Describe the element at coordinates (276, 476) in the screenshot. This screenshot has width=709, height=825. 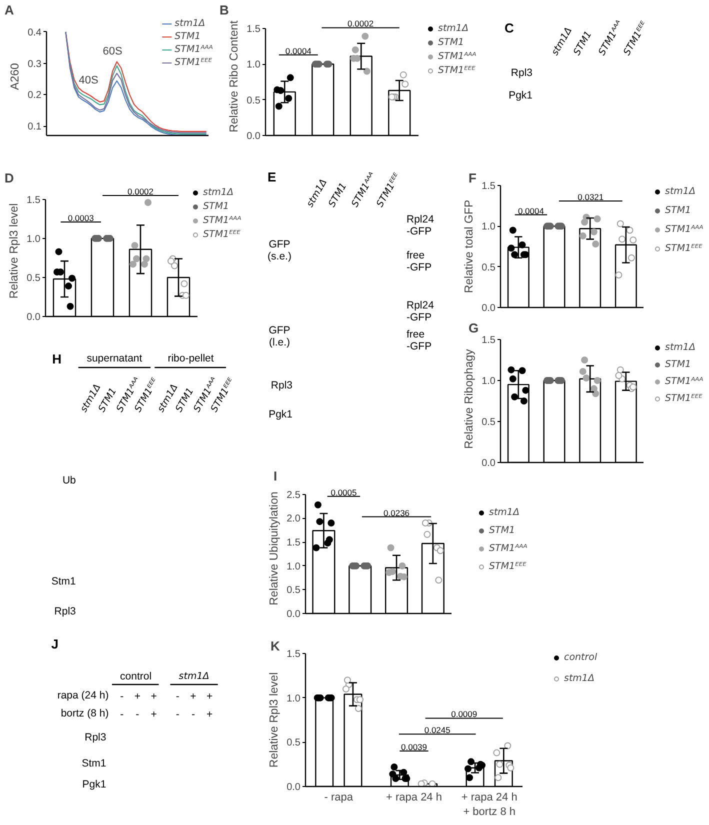
I see `chart-title: I` at that location.